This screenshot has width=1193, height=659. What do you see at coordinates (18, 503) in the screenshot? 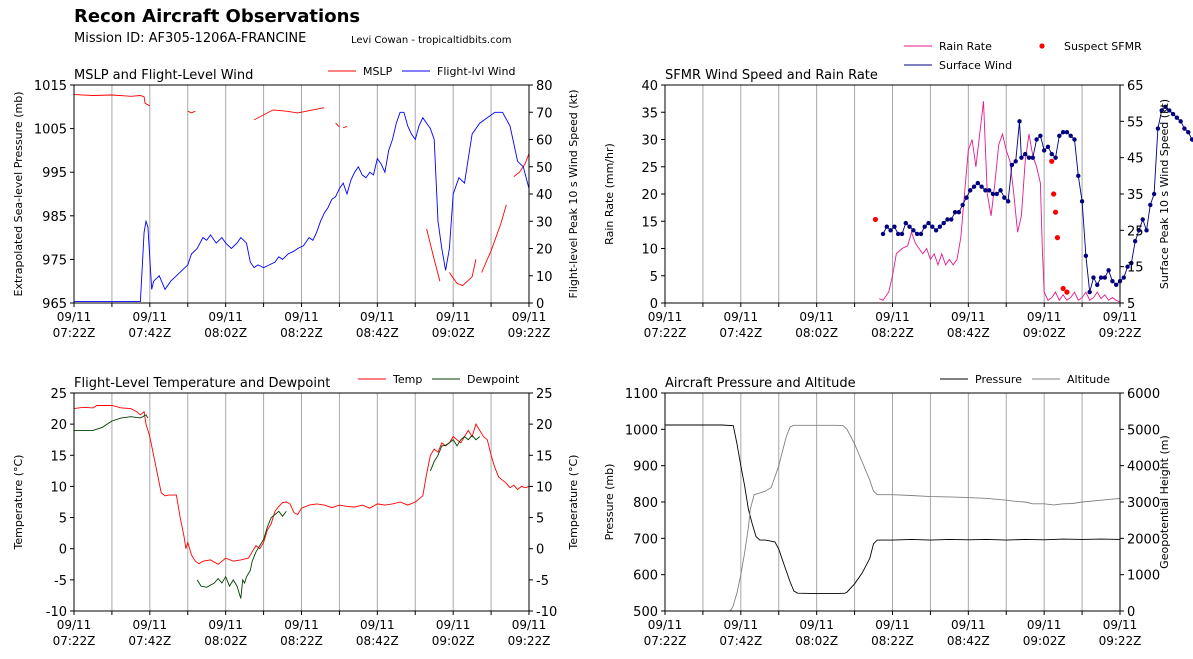
I see `y-axis-label: Temperature (°C)` at bounding box center [18, 503].